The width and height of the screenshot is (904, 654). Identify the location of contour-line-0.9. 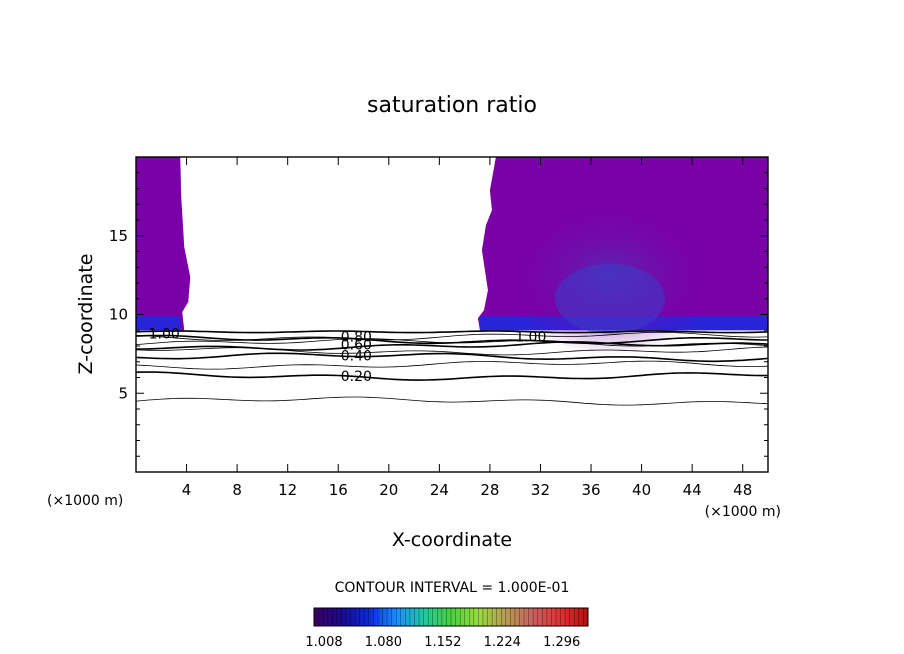
(452, 336).